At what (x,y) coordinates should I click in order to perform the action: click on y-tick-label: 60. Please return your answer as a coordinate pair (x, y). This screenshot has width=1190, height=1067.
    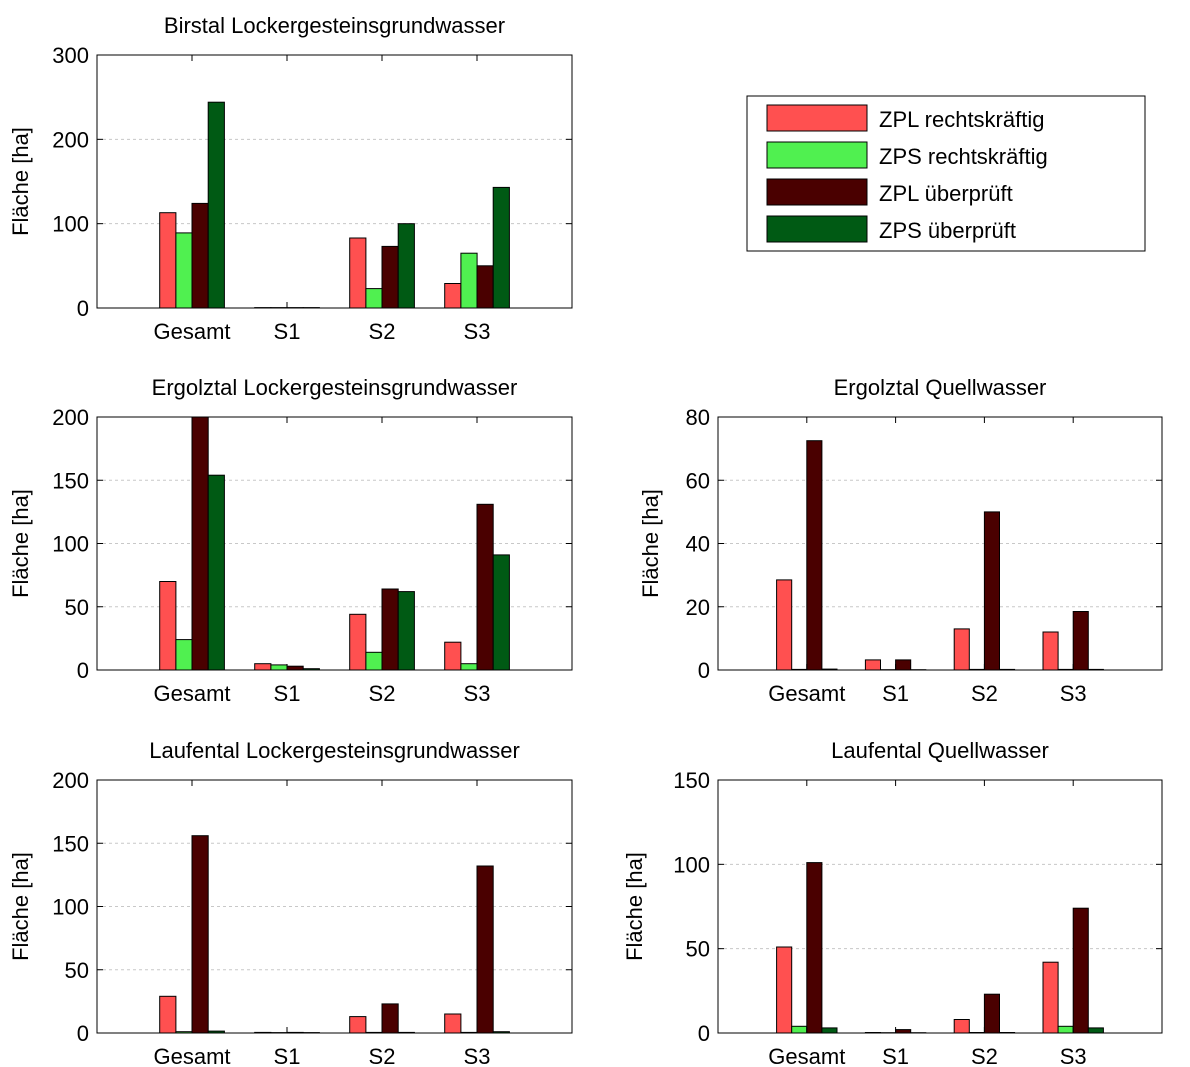
    Looking at the image, I should click on (698, 480).